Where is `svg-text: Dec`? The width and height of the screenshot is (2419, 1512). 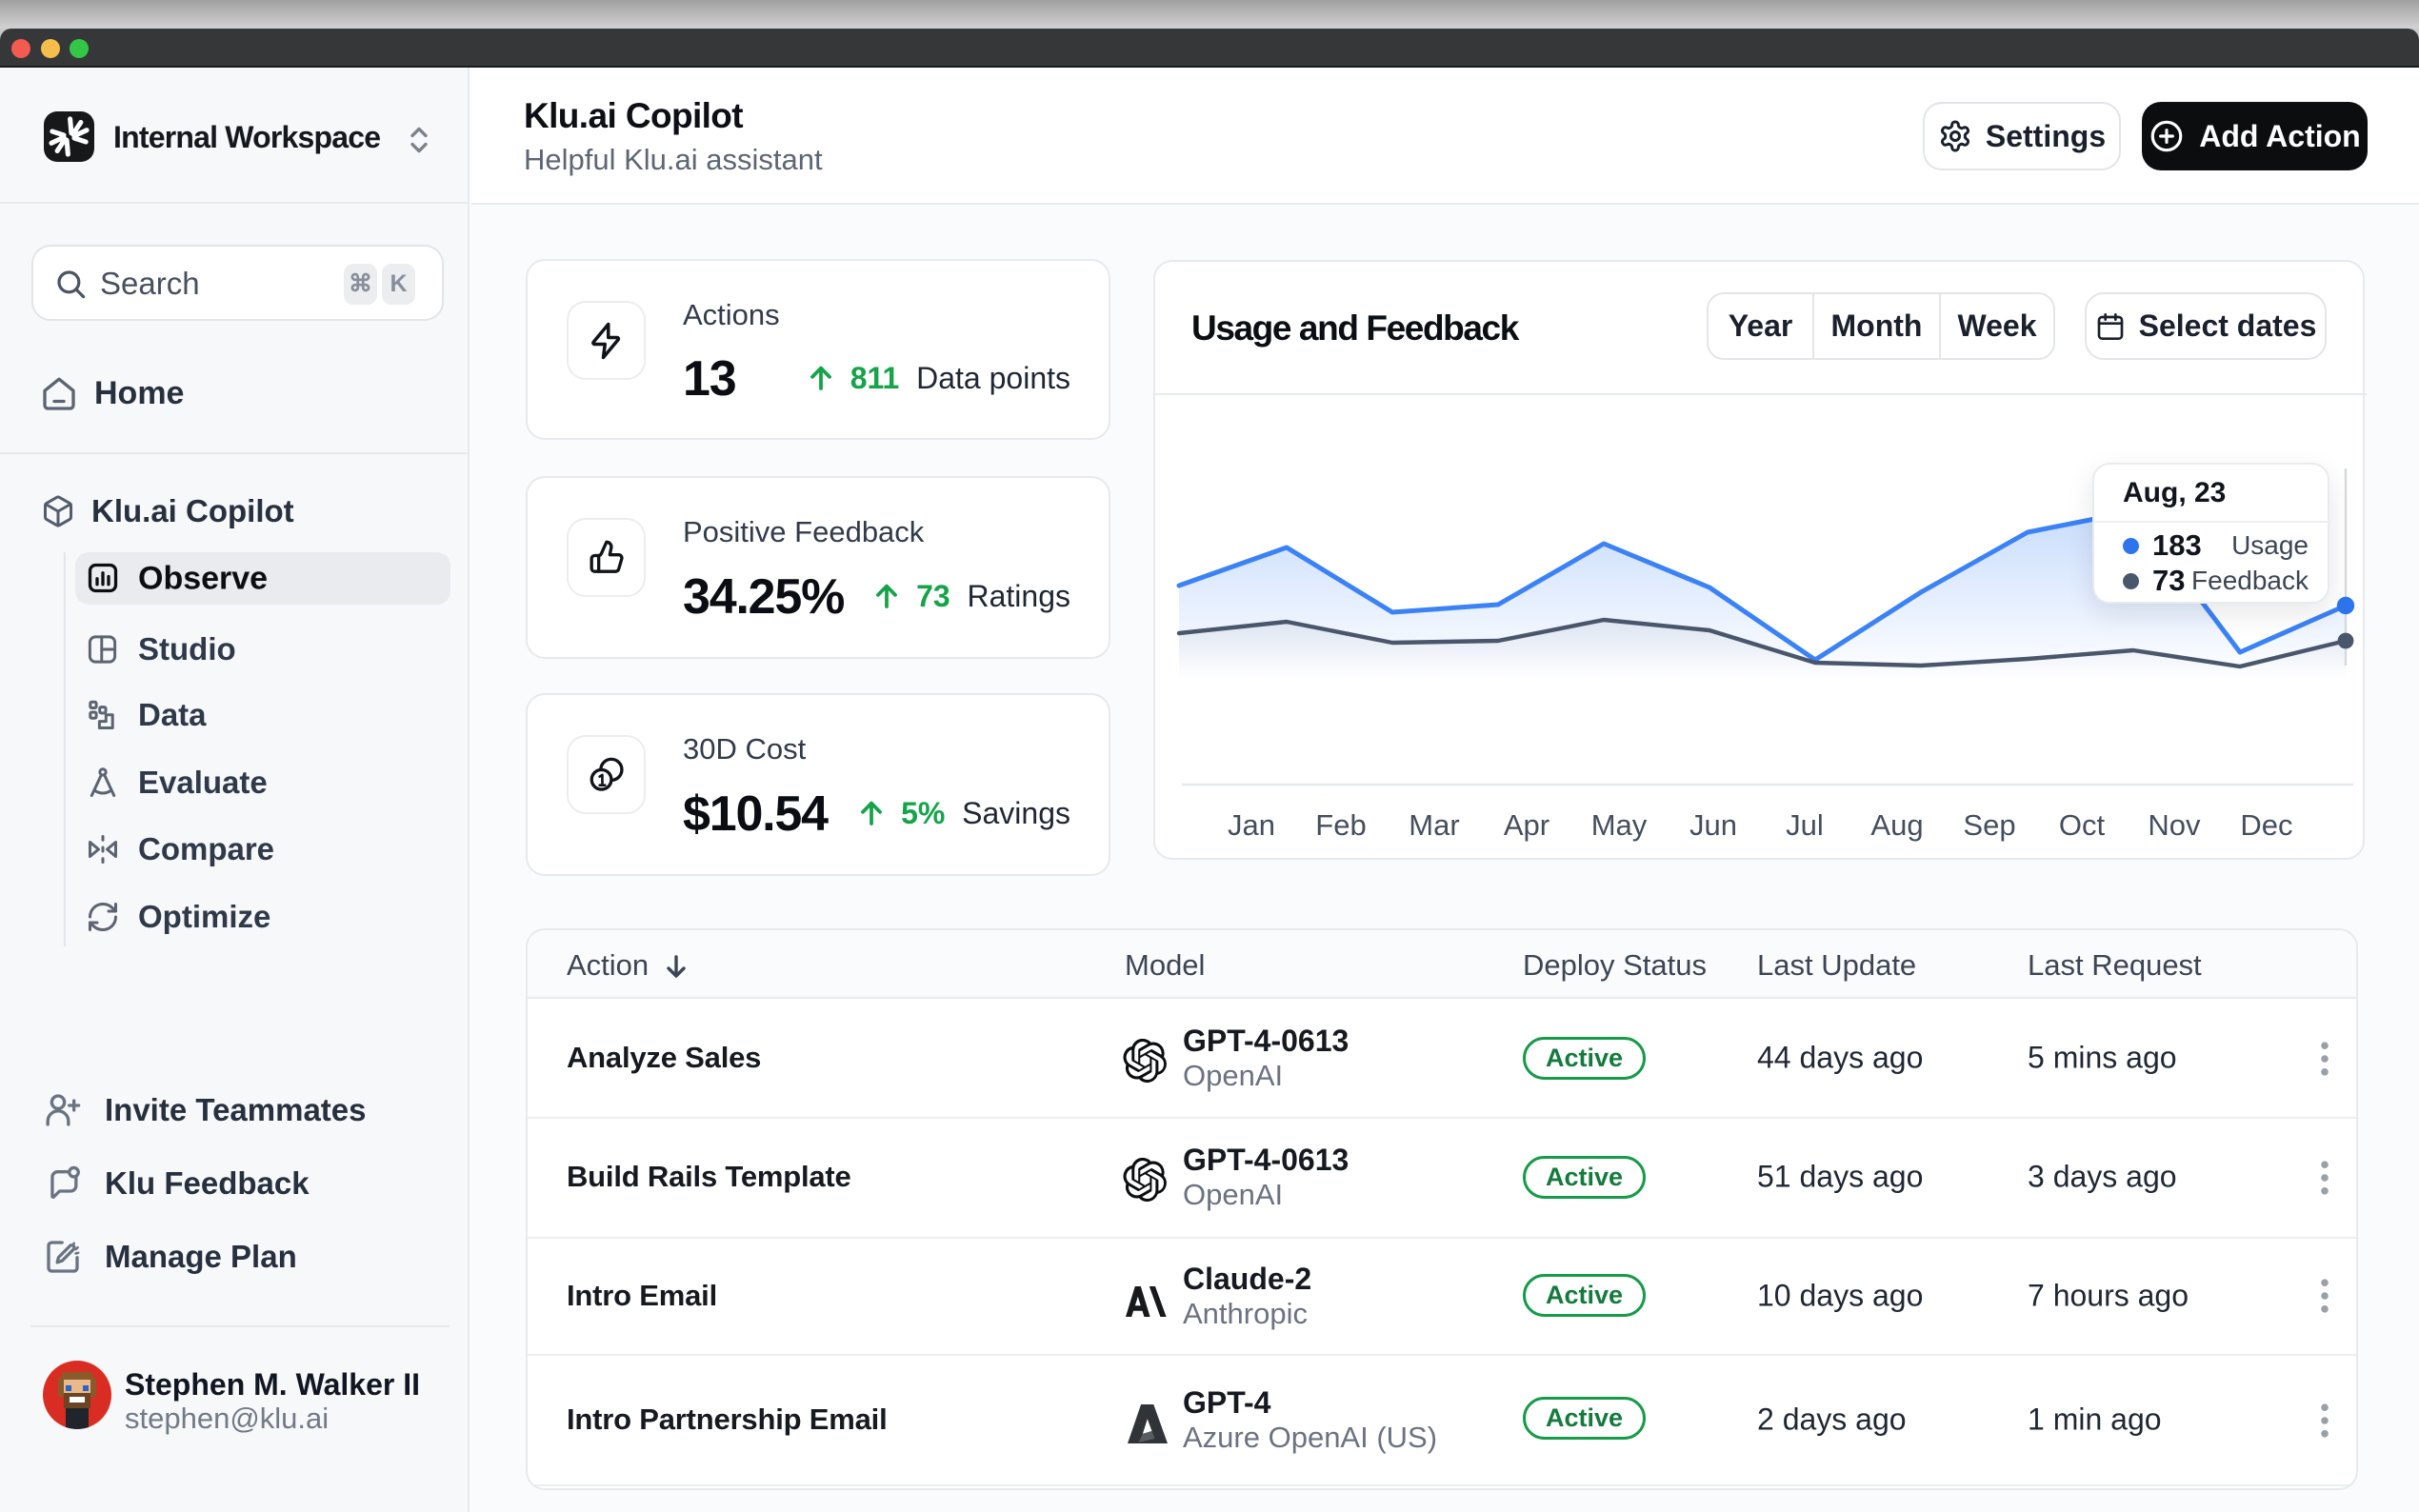
svg-text: Dec is located at coordinates (2266, 825).